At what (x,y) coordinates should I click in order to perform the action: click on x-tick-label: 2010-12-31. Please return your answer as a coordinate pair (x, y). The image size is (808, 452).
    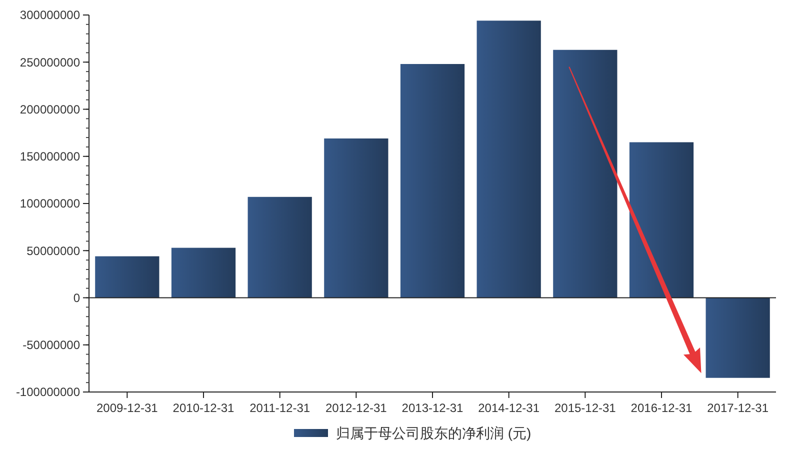
    Looking at the image, I should click on (203, 408).